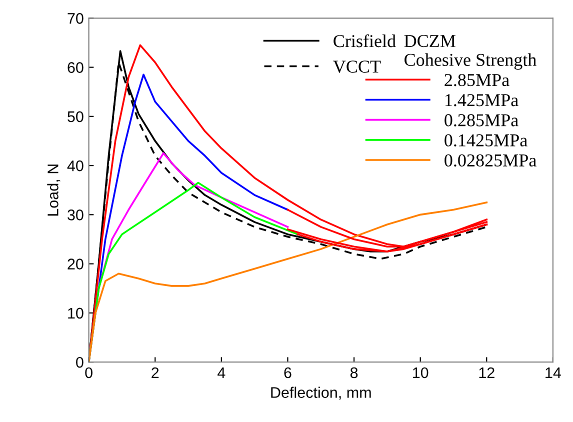 This screenshot has height=422, width=573. What do you see at coordinates (553, 373) in the screenshot?
I see `x-tick-label: 14` at bounding box center [553, 373].